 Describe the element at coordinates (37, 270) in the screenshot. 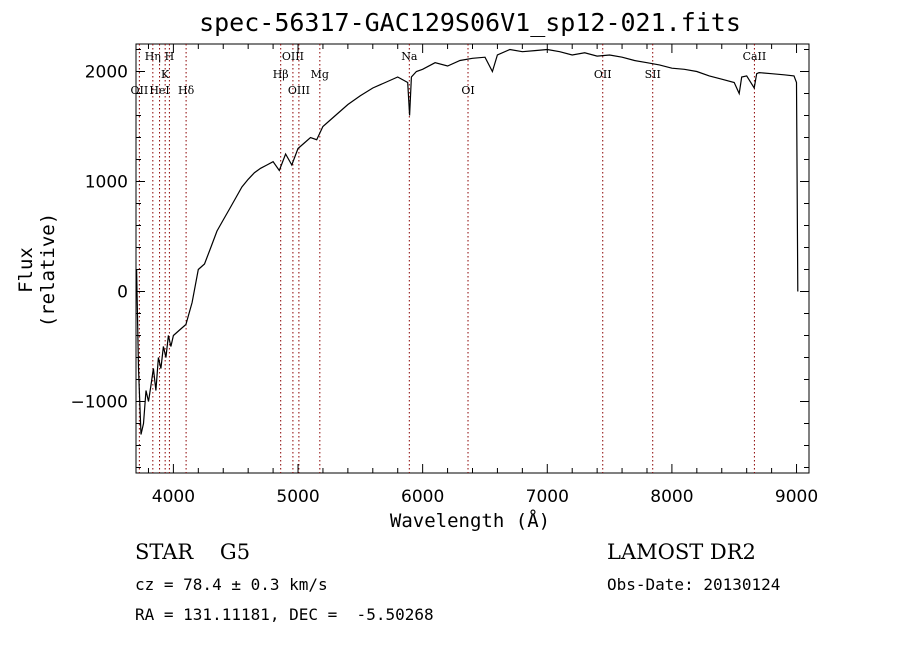

I see `y-axis-label: Flux (relative)` at that location.